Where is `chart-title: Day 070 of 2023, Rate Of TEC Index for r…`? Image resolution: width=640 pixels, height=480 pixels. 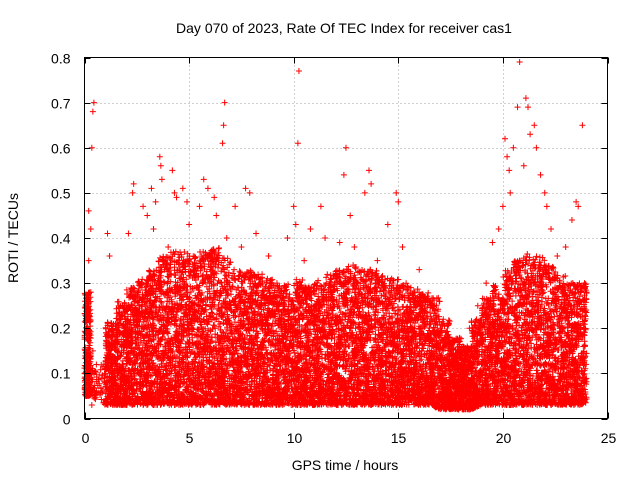
chart-title: Day 070 of 2023, Rate Of TEC Index for r… is located at coordinates (344, 28).